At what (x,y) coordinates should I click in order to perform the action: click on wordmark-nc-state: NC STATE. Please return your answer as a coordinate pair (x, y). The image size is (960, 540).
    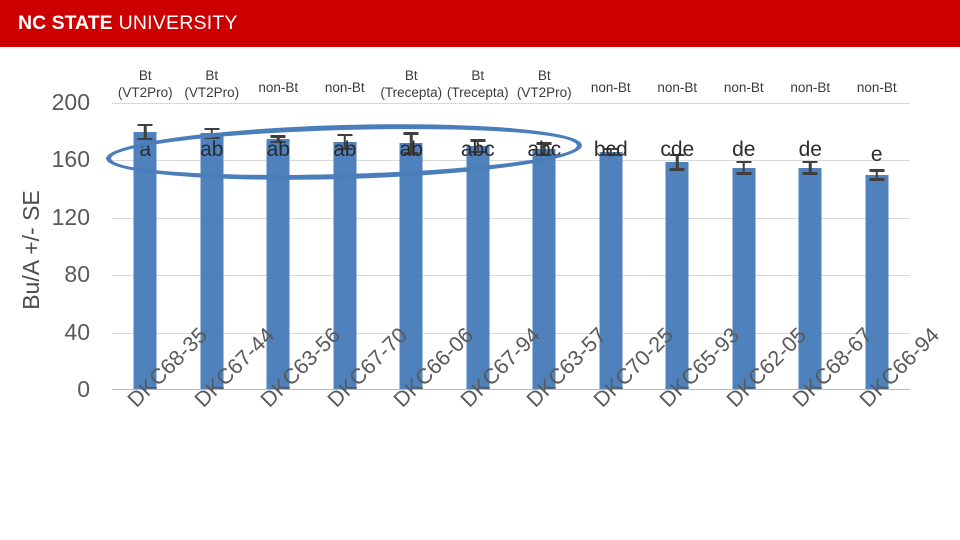
    Looking at the image, I should click on (65, 23).